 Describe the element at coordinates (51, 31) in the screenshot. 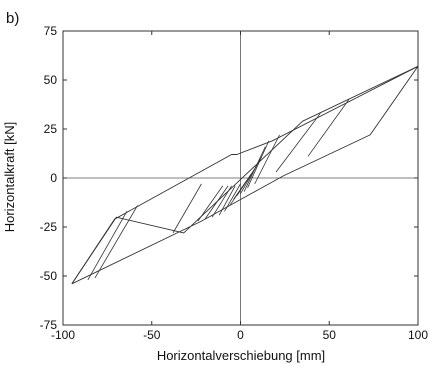

I see `y-tick-label: 75` at that location.